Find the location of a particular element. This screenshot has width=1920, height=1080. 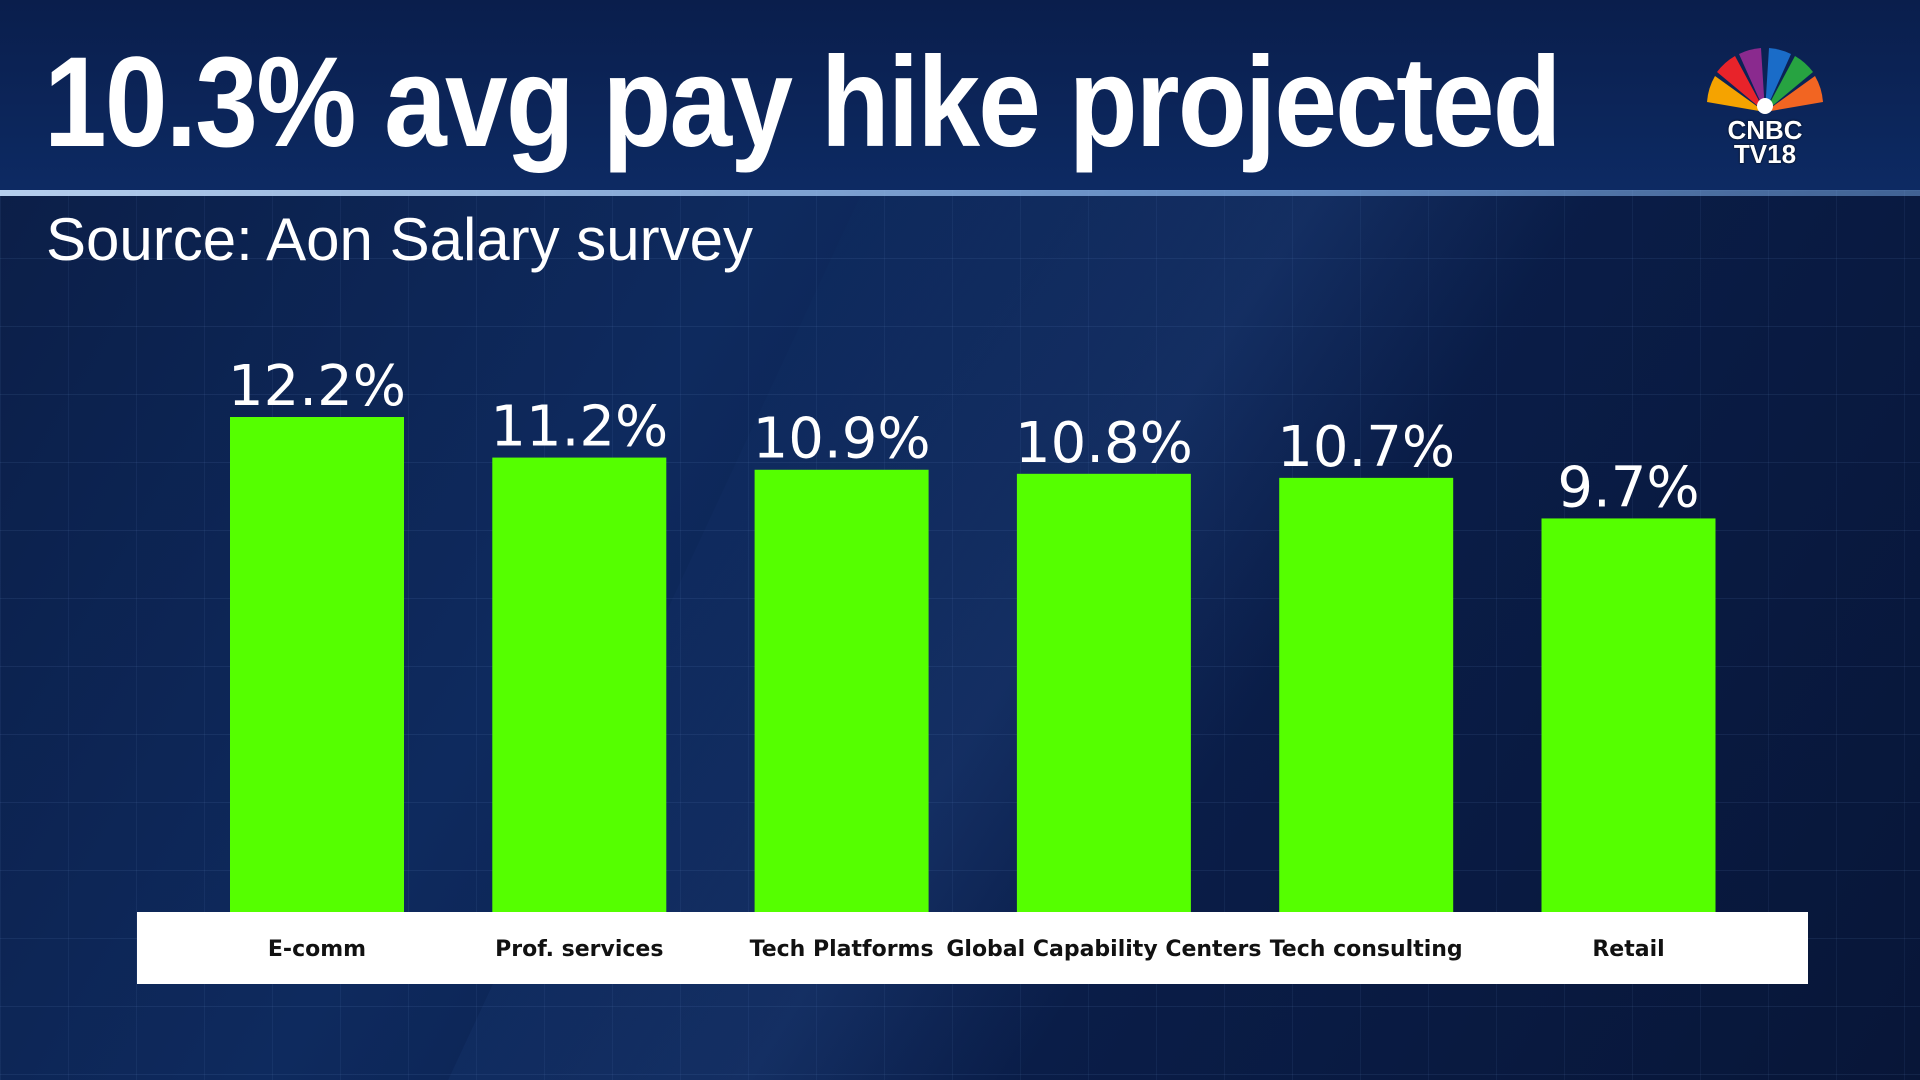

logo-text-cnbc: CNBC is located at coordinates (1765, 130).